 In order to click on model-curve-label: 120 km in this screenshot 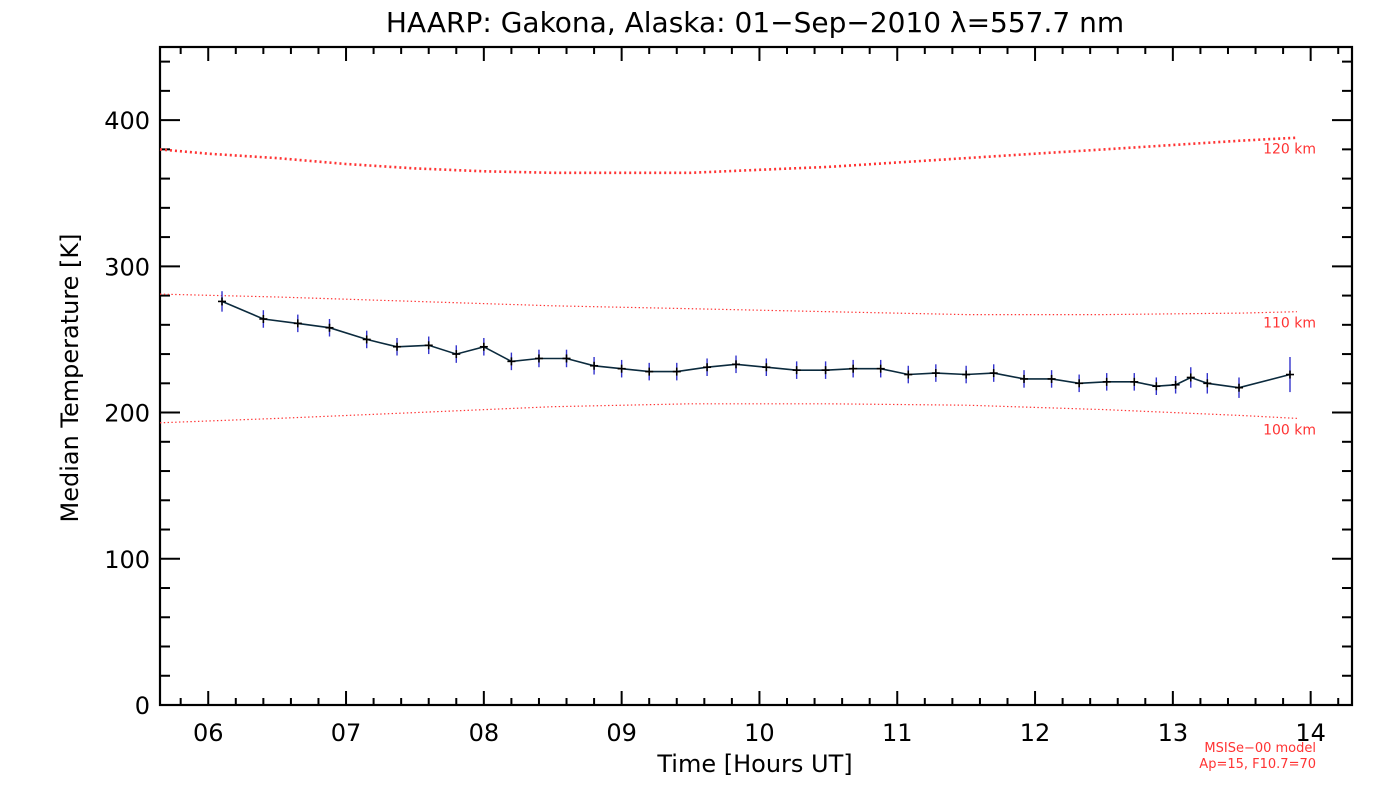, I will do `click(1289, 150)`.